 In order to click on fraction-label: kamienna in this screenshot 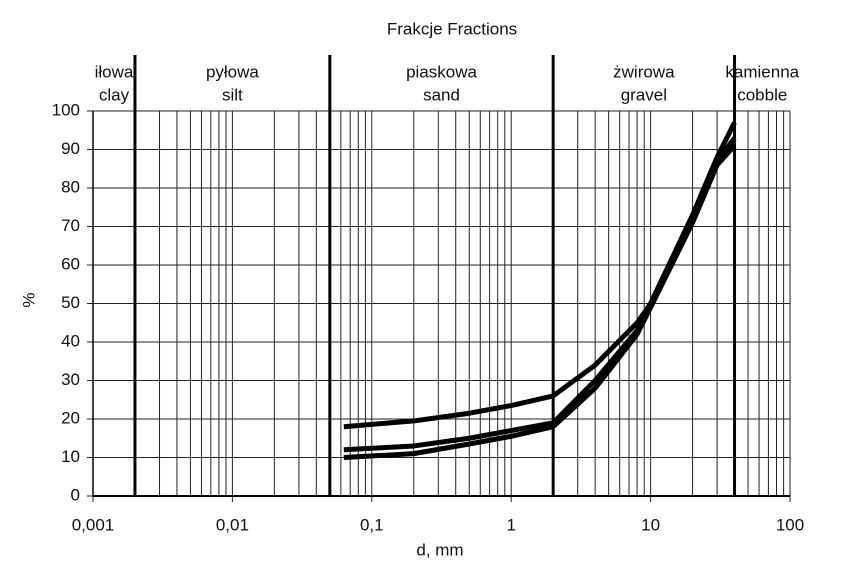, I will do `click(762, 71)`.